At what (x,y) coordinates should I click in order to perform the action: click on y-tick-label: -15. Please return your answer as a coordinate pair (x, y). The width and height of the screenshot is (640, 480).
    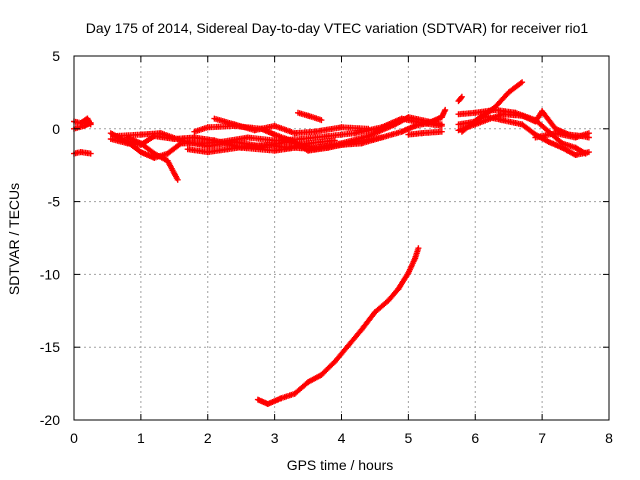
    Looking at the image, I should click on (50, 347).